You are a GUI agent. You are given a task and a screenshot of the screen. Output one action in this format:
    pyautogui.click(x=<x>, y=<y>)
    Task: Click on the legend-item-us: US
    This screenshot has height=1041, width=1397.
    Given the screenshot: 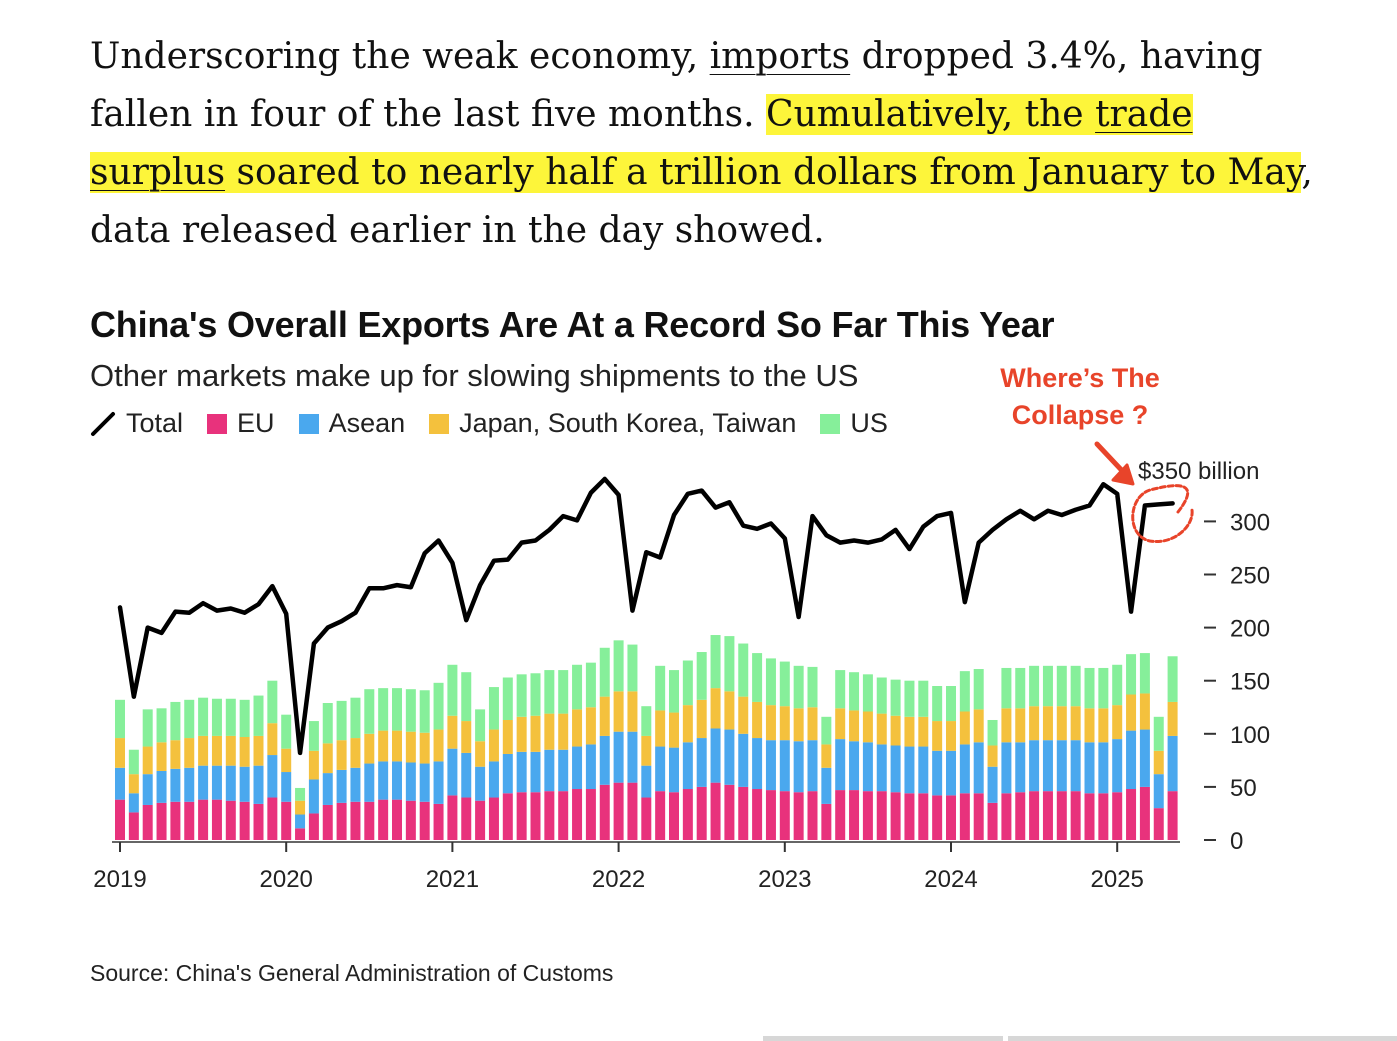 What is the action you would take?
    pyautogui.click(x=854, y=423)
    